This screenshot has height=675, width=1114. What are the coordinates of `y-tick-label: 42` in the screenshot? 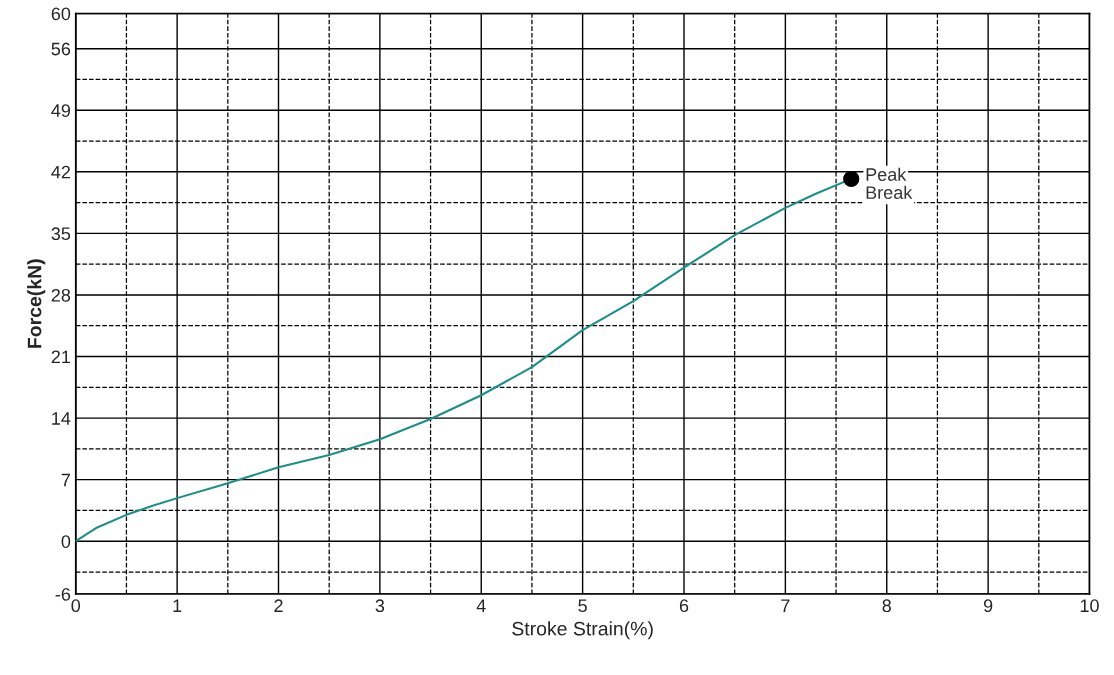 It's located at (60, 172).